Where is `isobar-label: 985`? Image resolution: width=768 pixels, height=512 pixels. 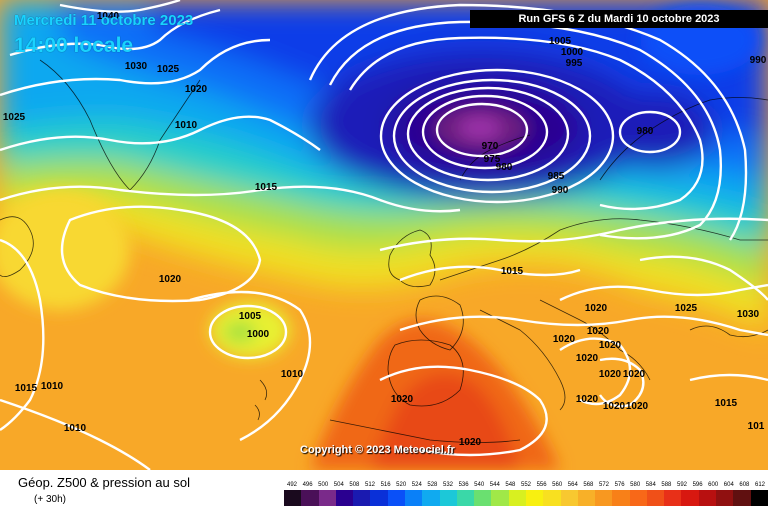 isobar-label: 985 is located at coordinates (556, 176).